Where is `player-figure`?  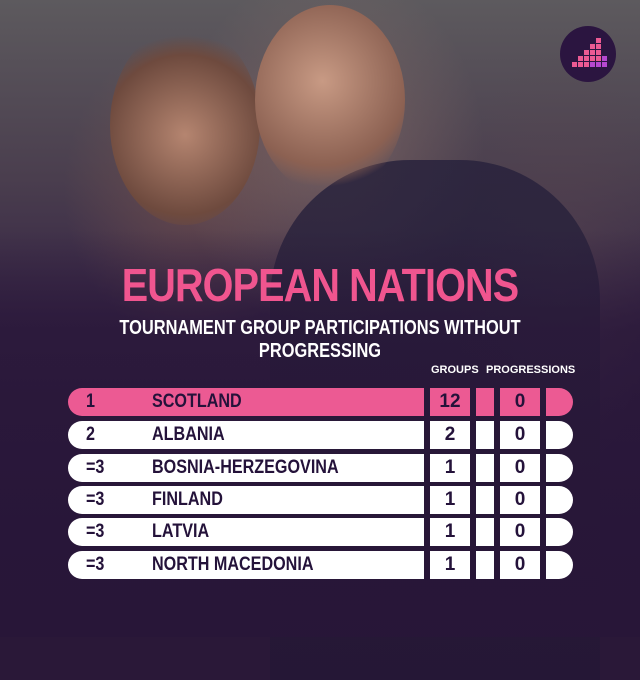
player-figure is located at coordinates (185, 125).